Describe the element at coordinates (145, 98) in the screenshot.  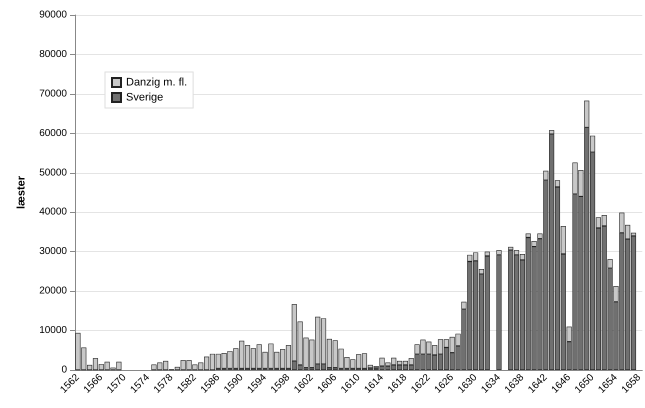
I see `legend-label: Sverige` at that location.